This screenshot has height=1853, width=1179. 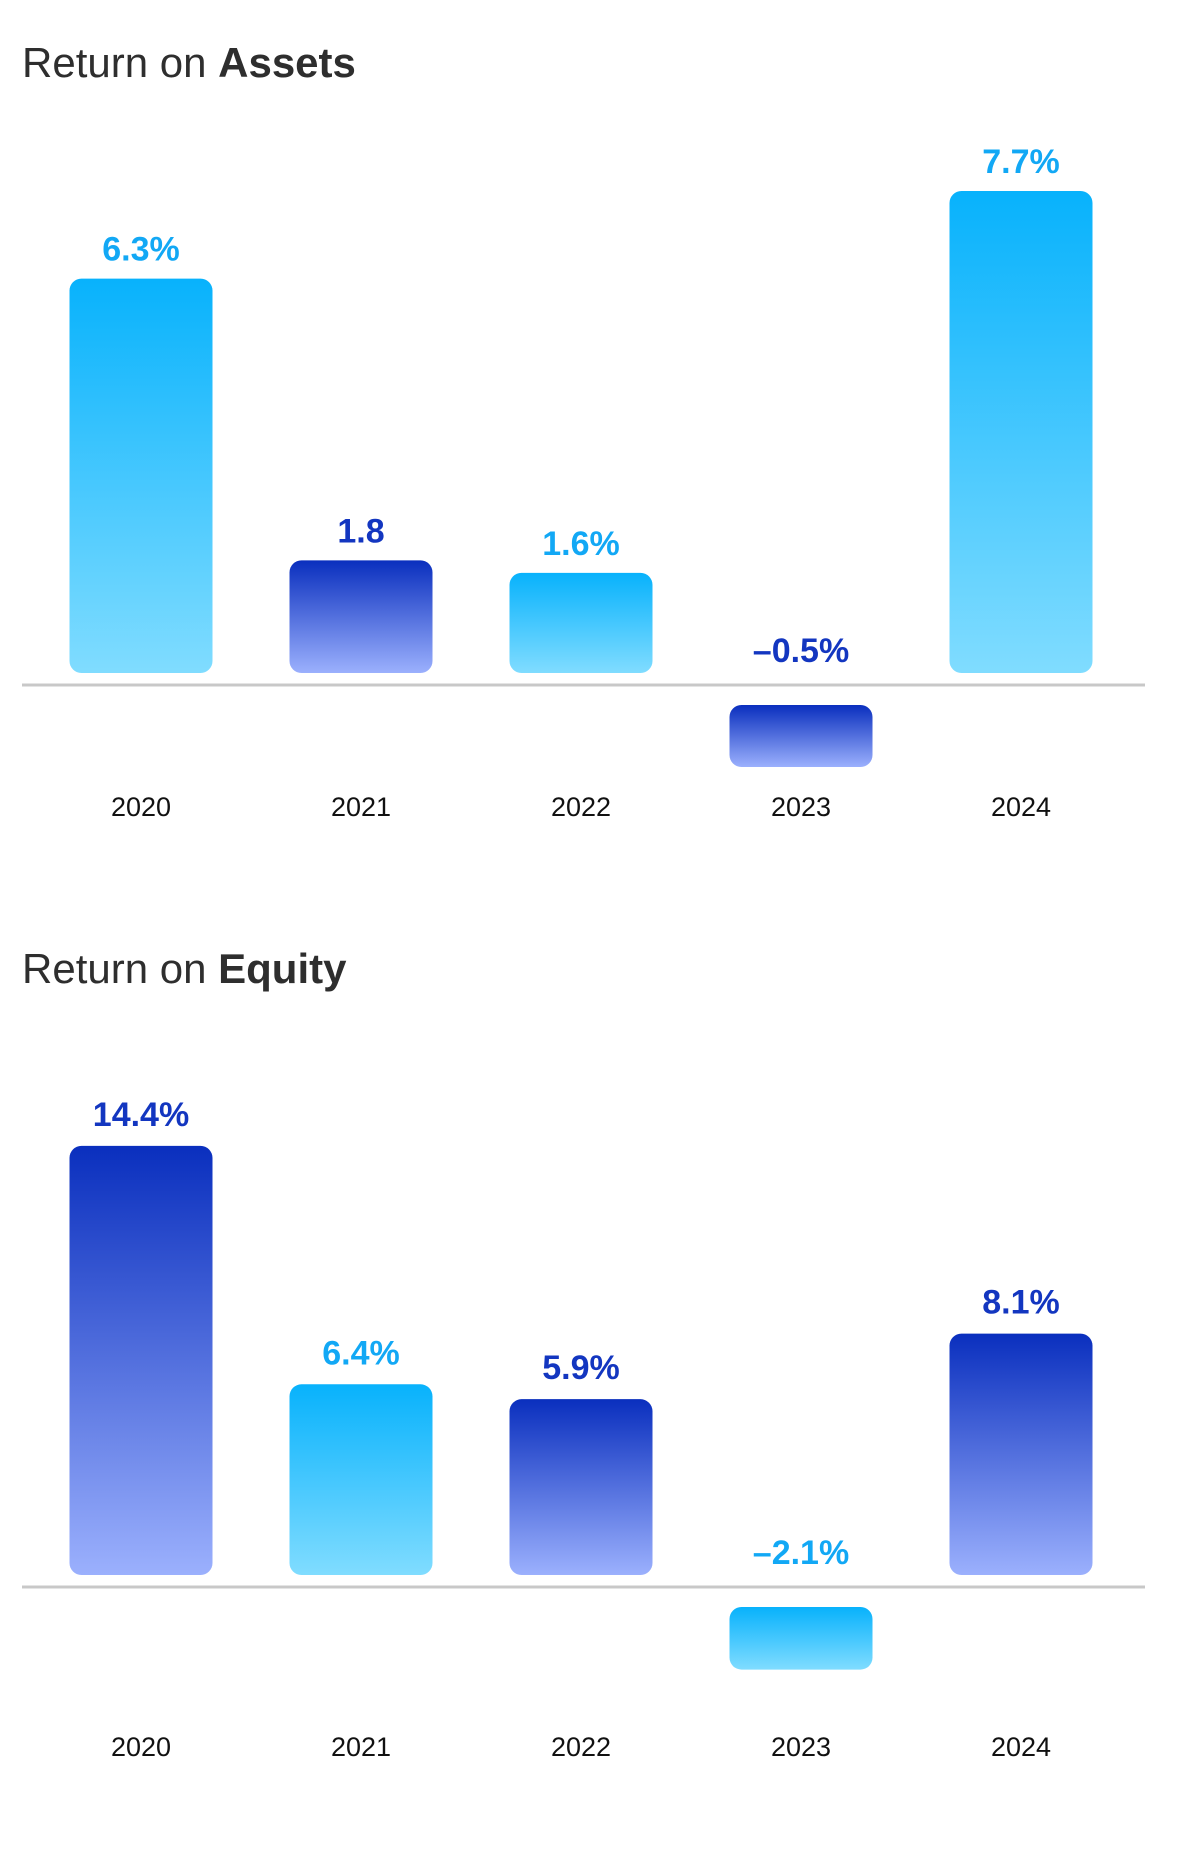 What do you see at coordinates (361, 616) in the screenshot?
I see `roa-bar-2021` at bounding box center [361, 616].